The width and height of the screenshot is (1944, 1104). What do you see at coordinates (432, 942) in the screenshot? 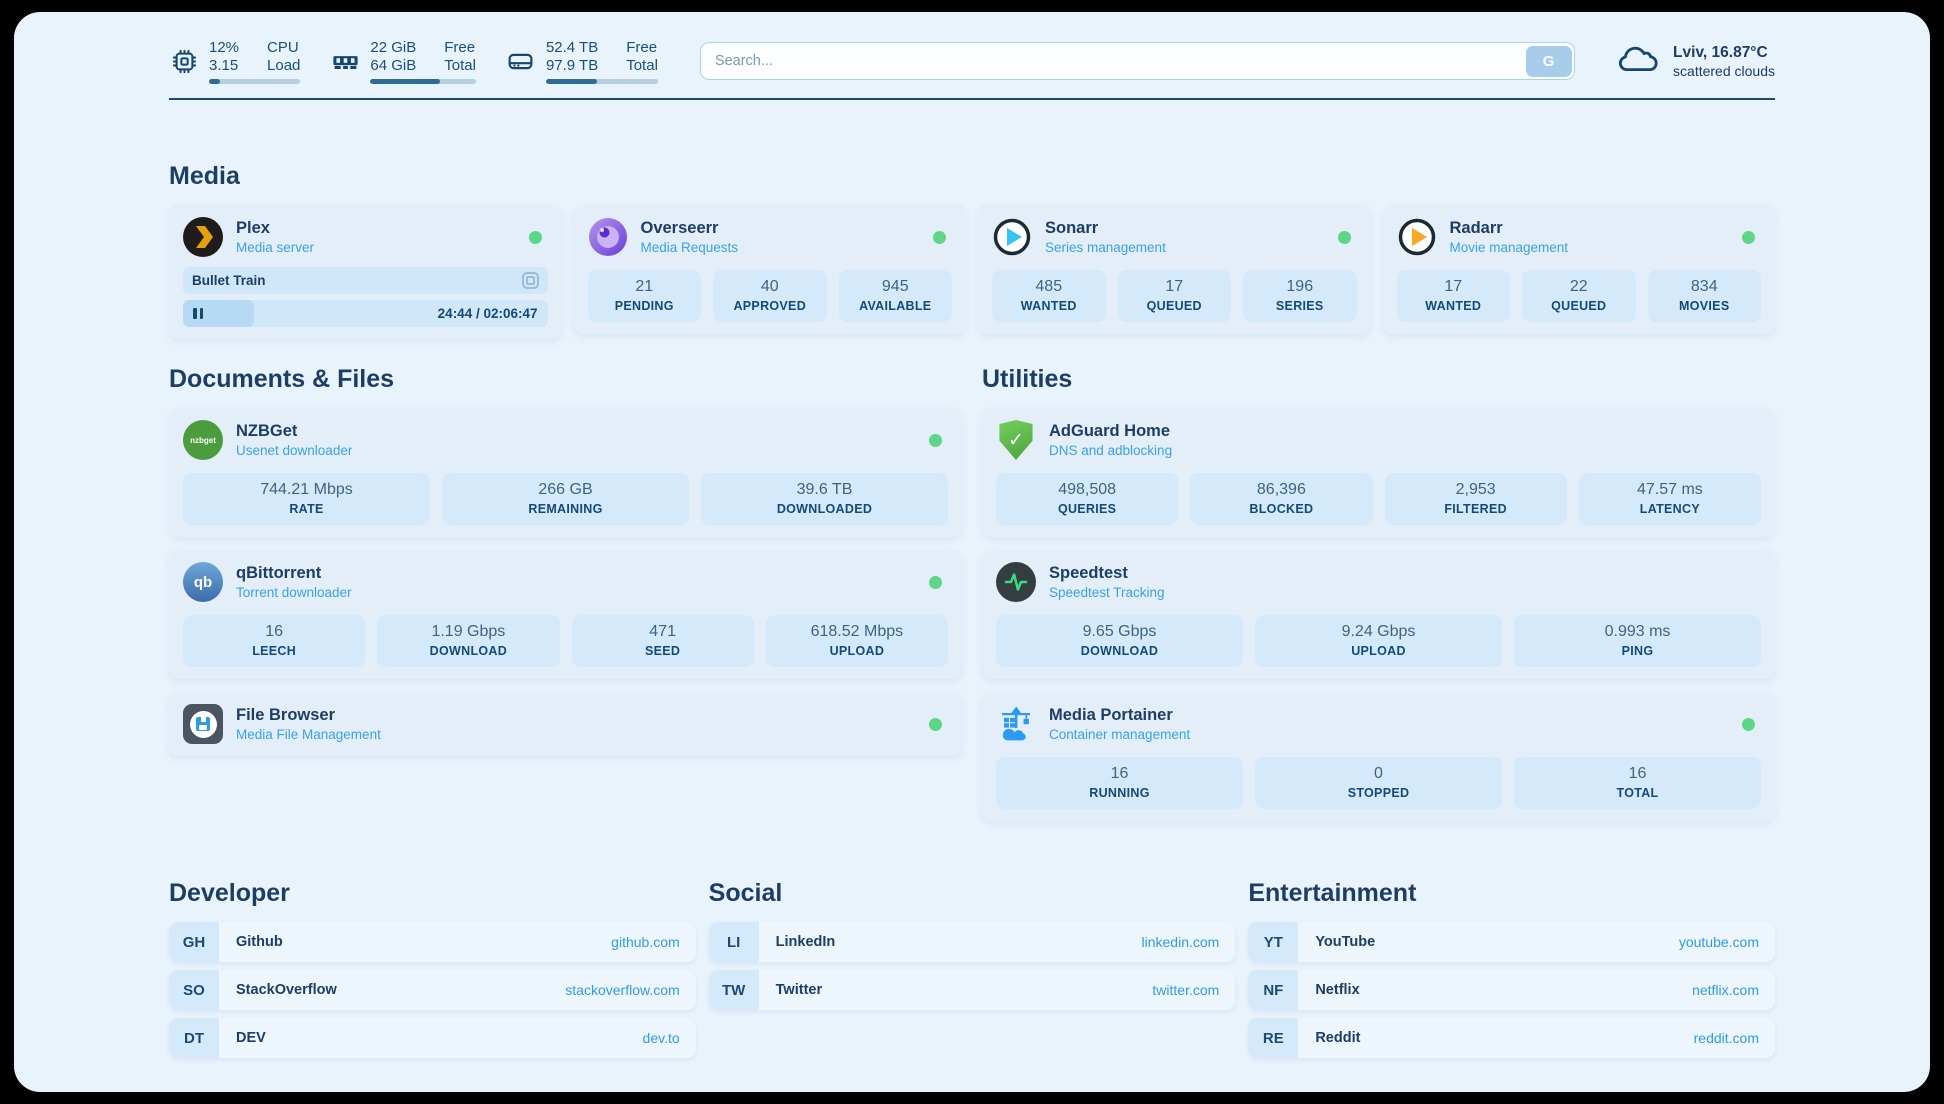
I see `bookmark-github: GH Github github.com` at bounding box center [432, 942].